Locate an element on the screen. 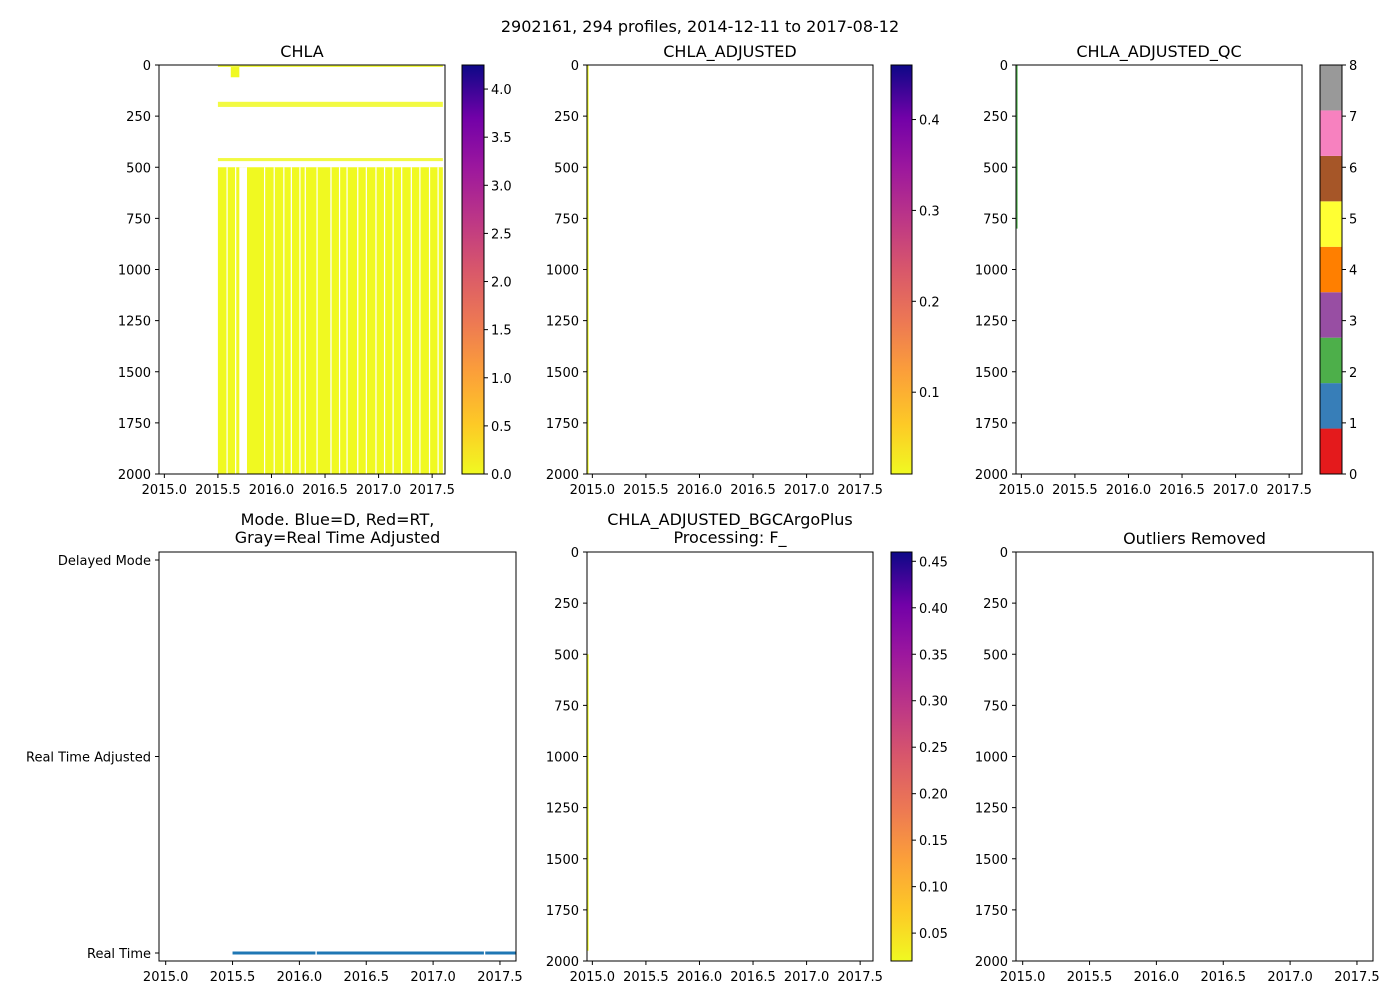 This screenshot has height=1000, width=1400. panel-title: Processing: F_ is located at coordinates (730, 538).